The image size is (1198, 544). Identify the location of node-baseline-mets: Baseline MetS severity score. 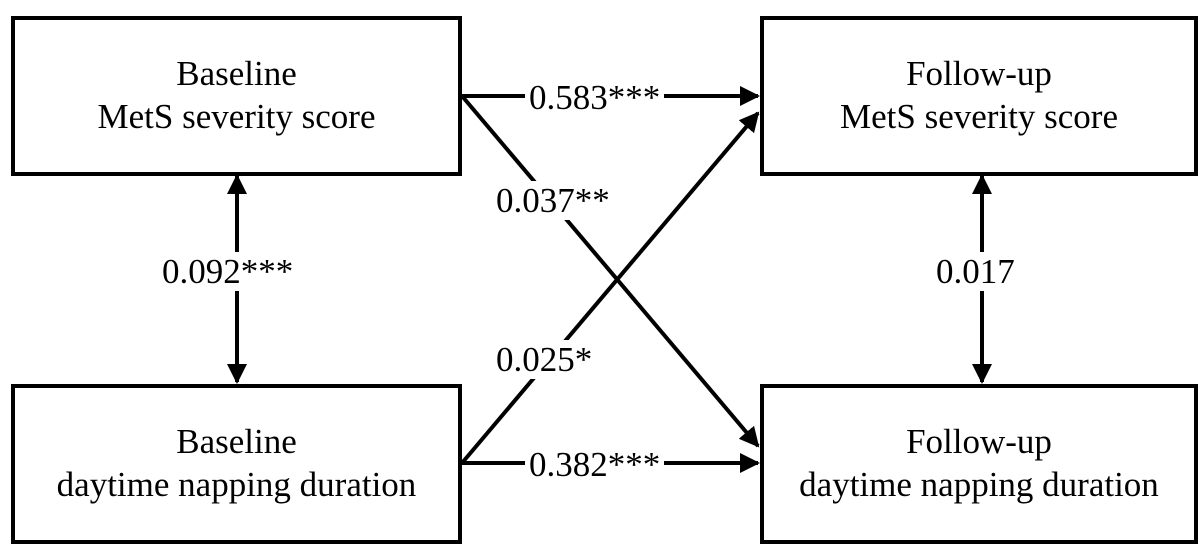
(236, 96).